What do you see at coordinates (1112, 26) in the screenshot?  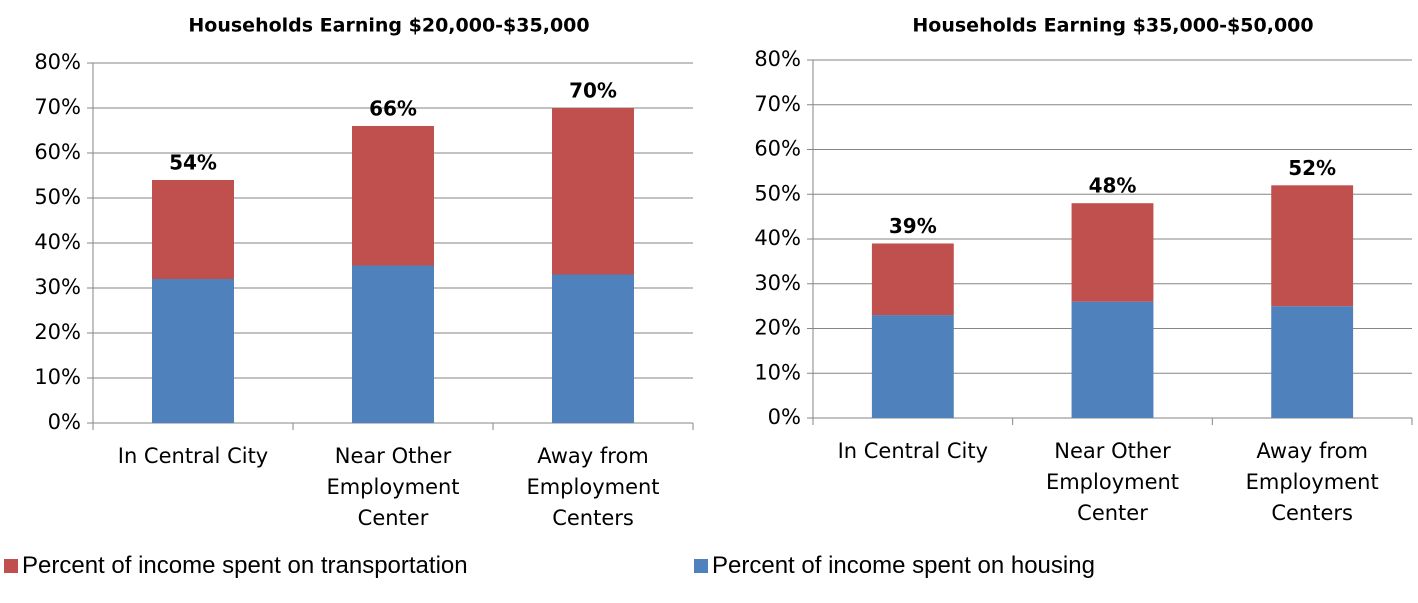 I see `chart-title: Households Earning $35,000-$50,000` at bounding box center [1112, 26].